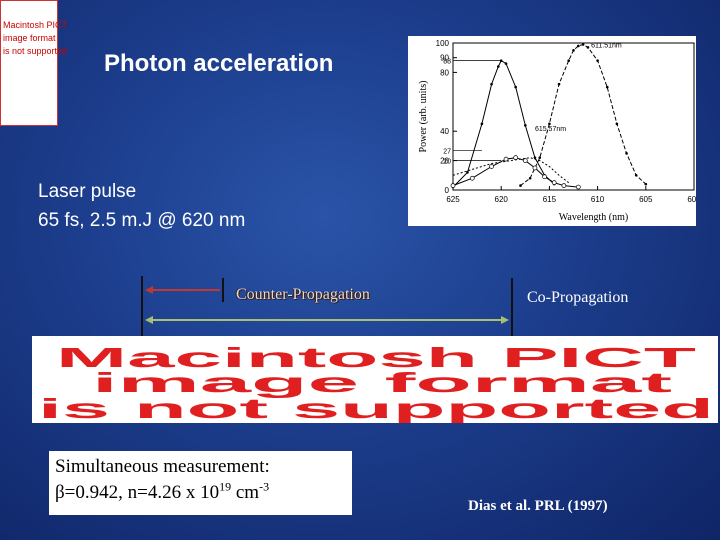 The width and height of the screenshot is (720, 540). Describe the element at coordinates (245, 492) in the screenshot. I see `sim-unit: cm` at that location.